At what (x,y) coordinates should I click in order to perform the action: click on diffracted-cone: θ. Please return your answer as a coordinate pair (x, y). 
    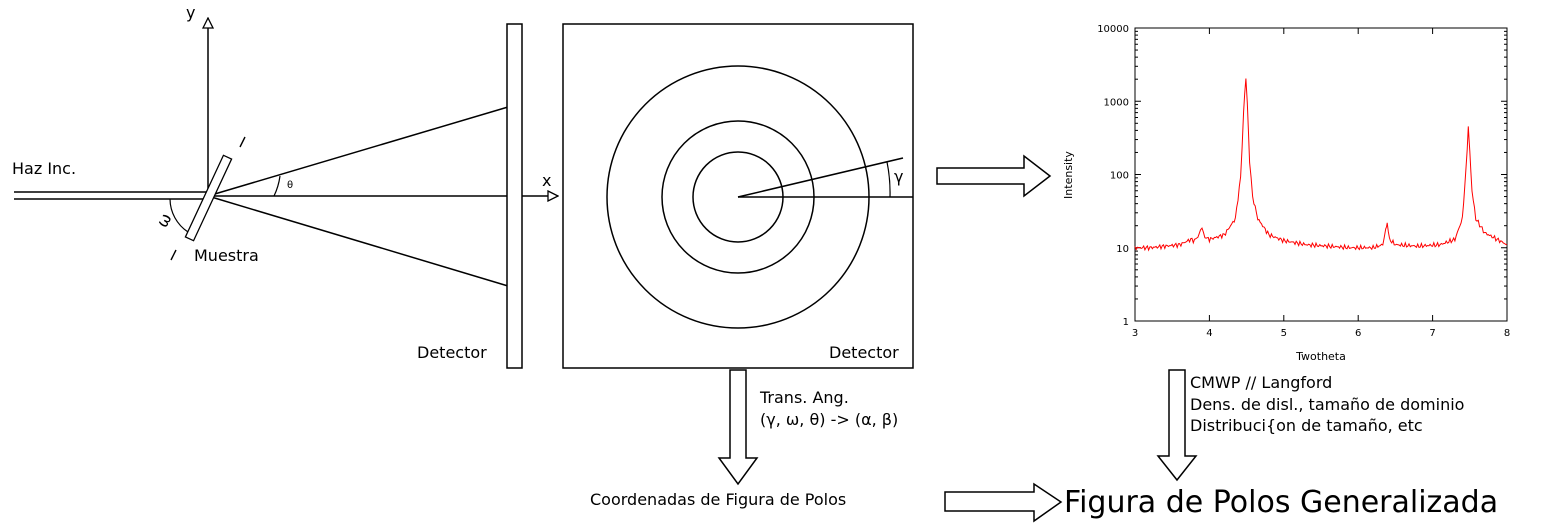
    Looking at the image, I should click on (358, 196).